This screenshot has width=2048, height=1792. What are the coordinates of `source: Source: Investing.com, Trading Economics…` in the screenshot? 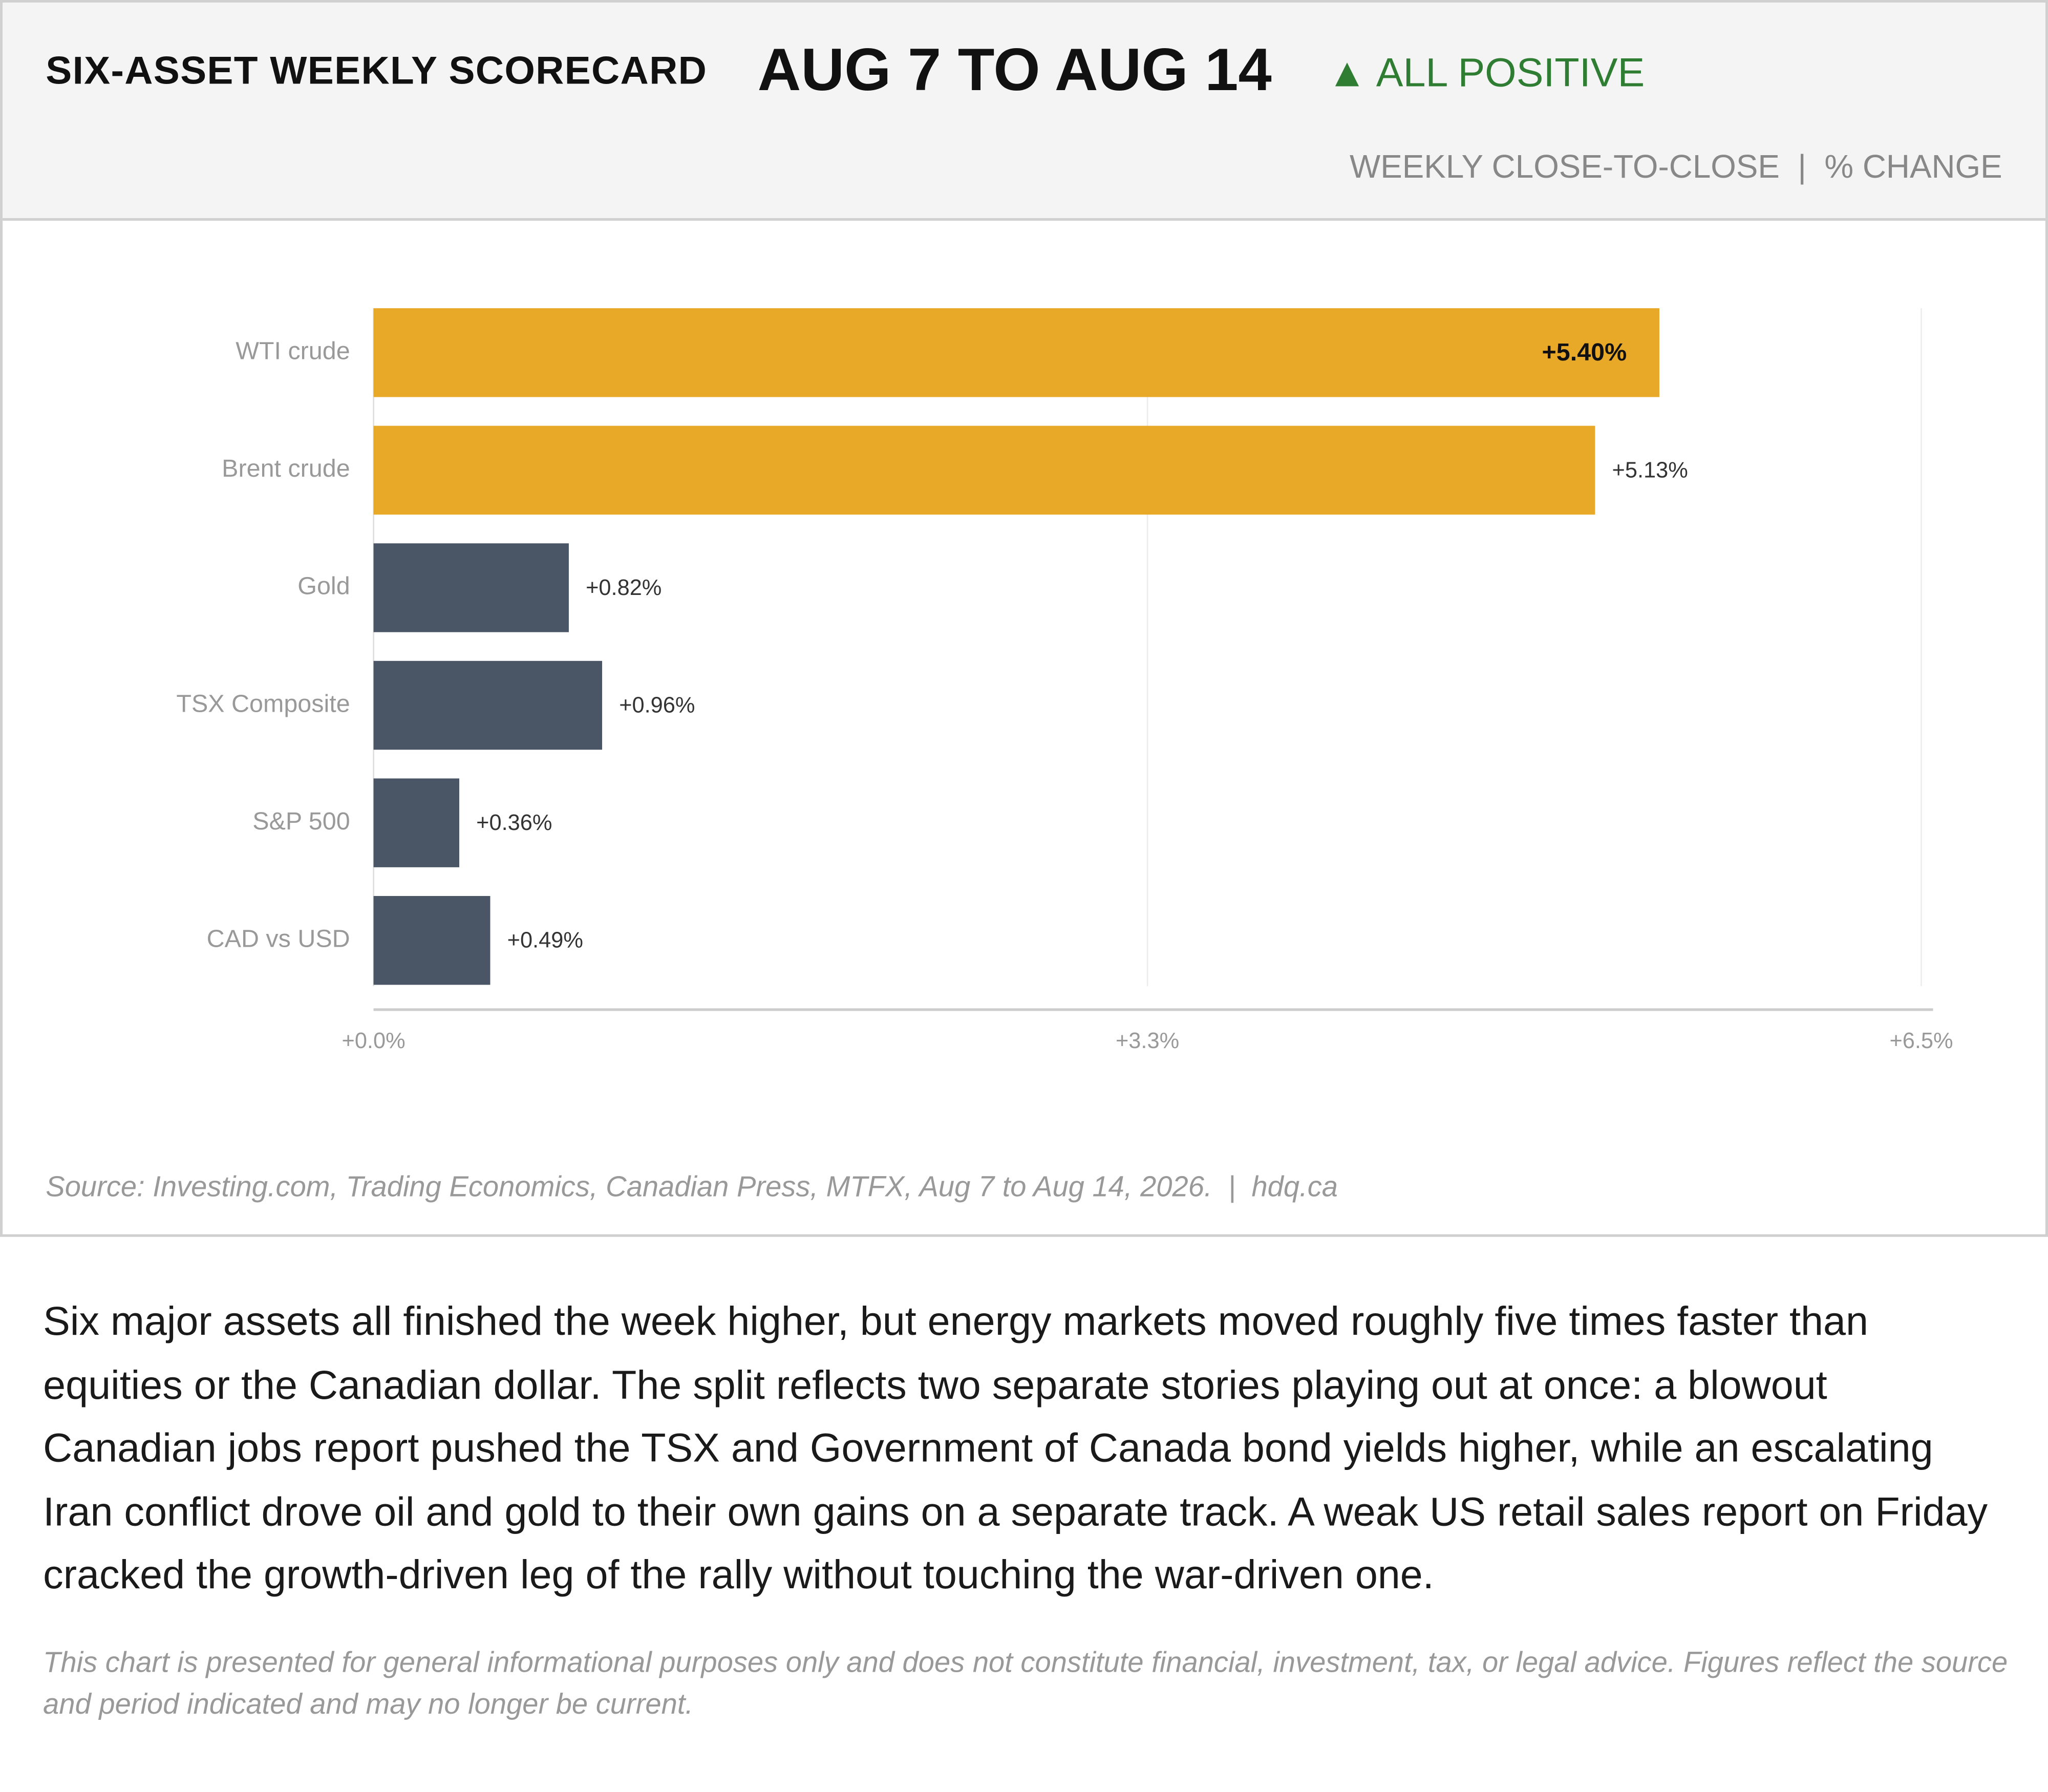 It's located at (692, 1186).